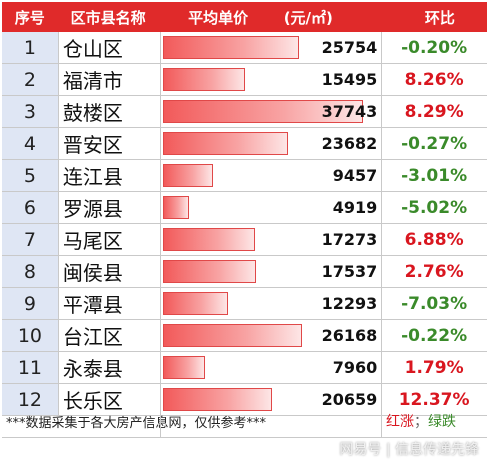 Image resolution: width=489 pixels, height=469 pixels. What do you see at coordinates (218, 17) in the screenshot?
I see `header-price: 平均单价` at bounding box center [218, 17].